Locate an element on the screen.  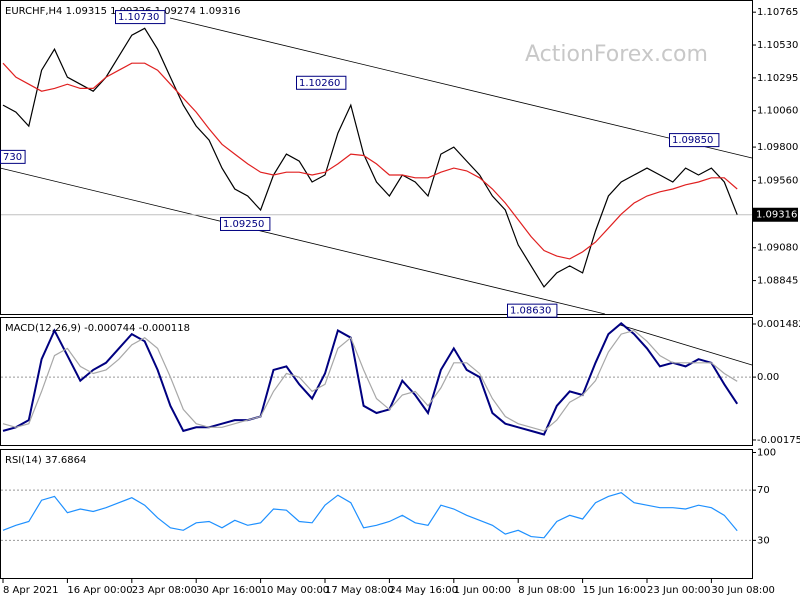
y-tick-label: 1.08845 is located at coordinates (777, 281).